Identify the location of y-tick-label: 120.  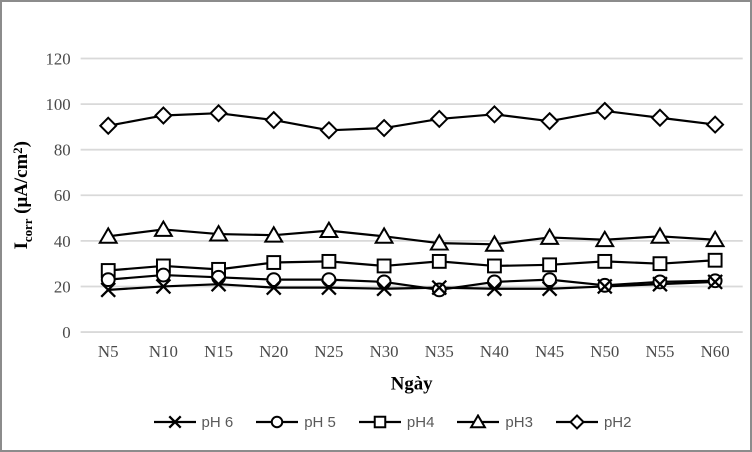
(57, 58).